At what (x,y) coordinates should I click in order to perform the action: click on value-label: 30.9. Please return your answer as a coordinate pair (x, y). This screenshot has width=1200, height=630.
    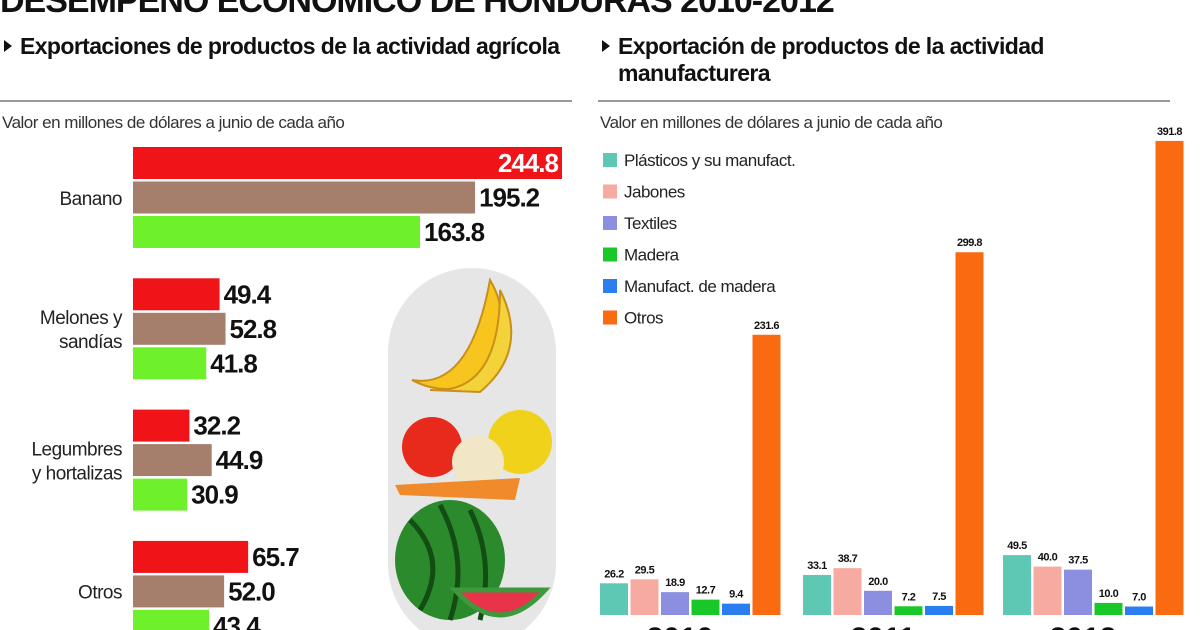
    Looking at the image, I should click on (214, 495).